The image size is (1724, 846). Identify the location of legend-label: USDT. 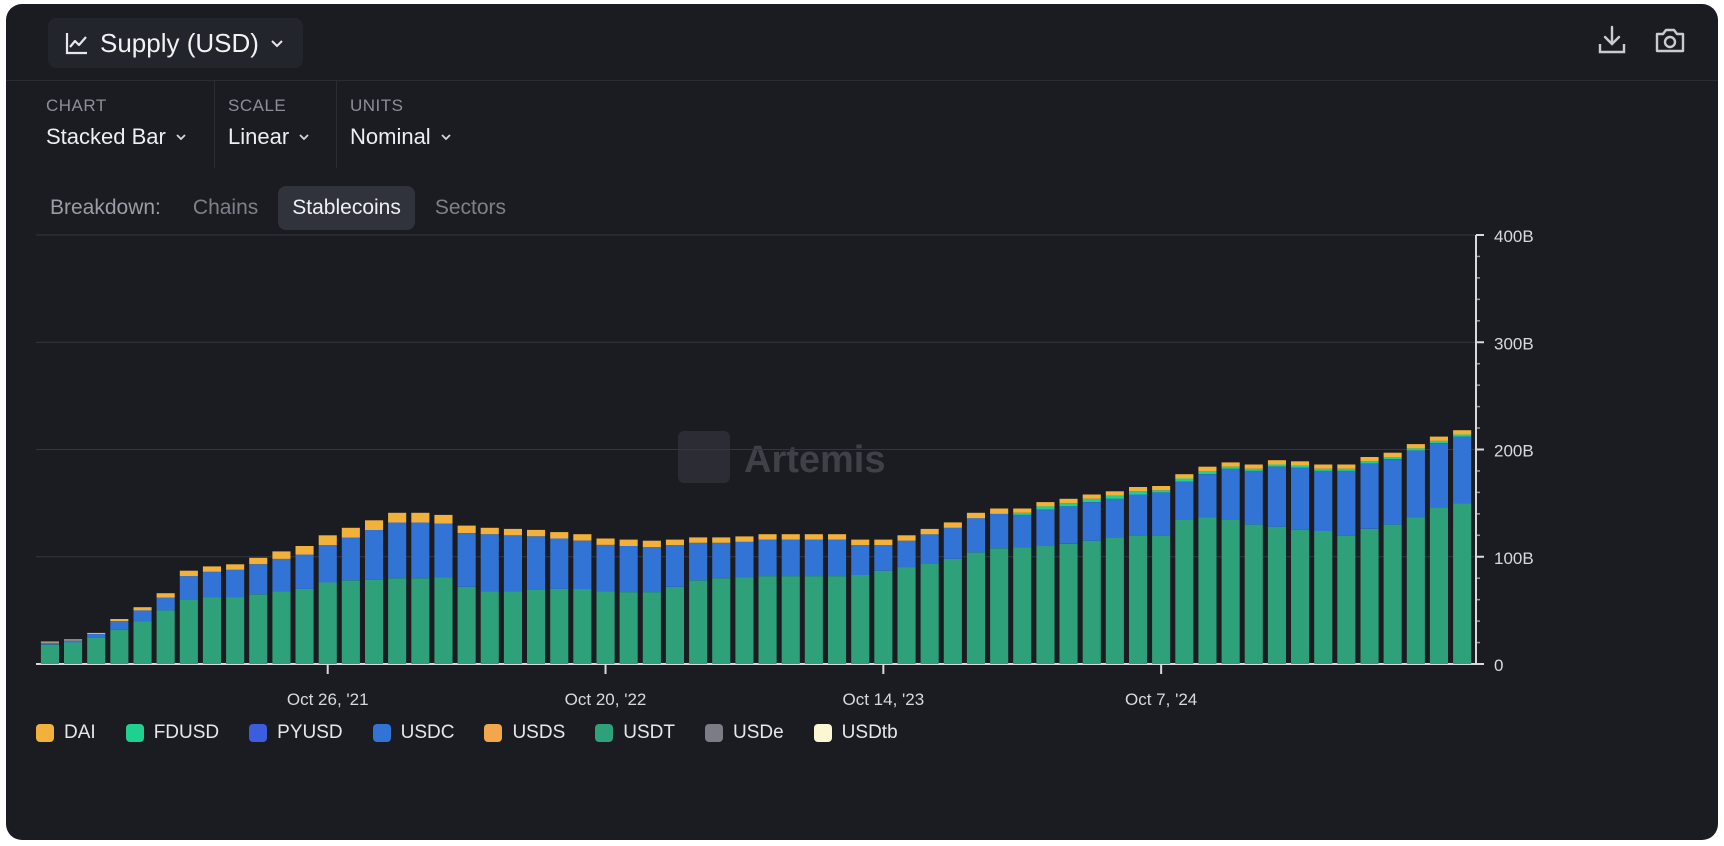
(649, 732).